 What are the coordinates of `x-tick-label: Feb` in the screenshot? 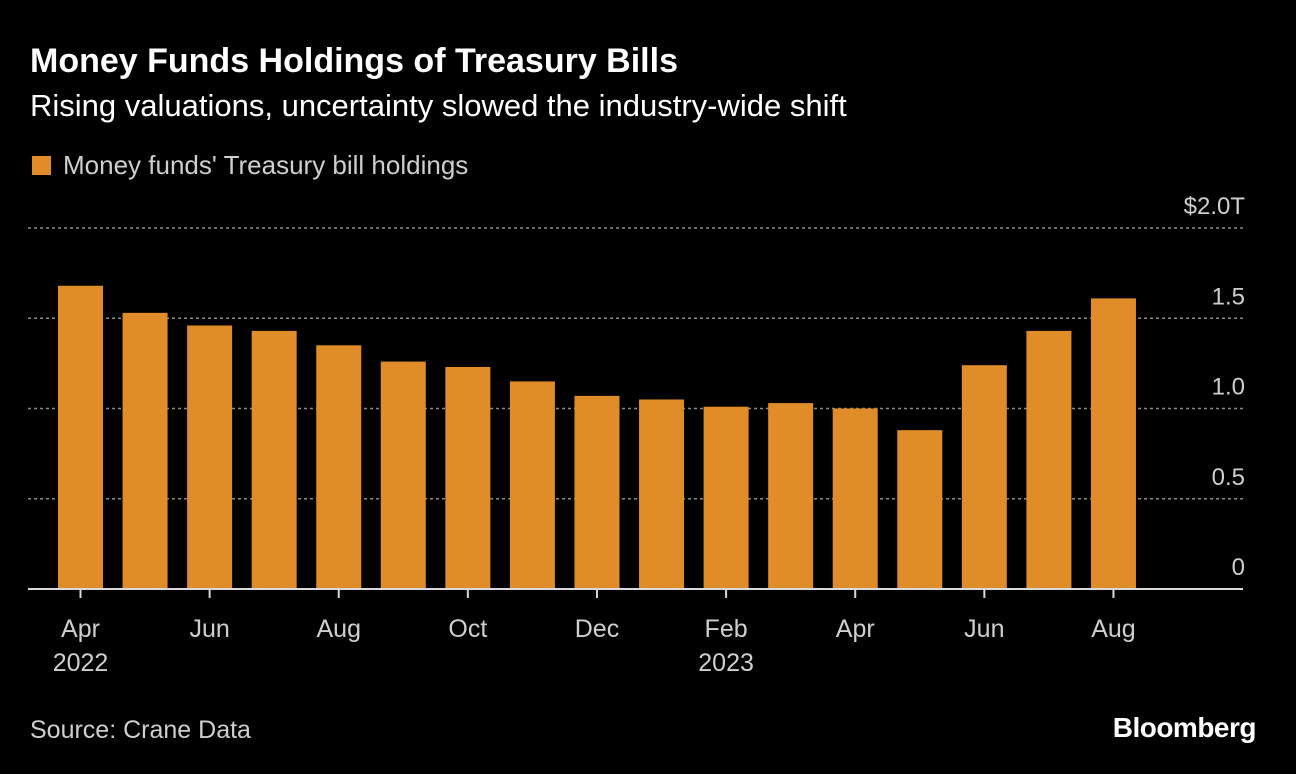 It's located at (726, 629).